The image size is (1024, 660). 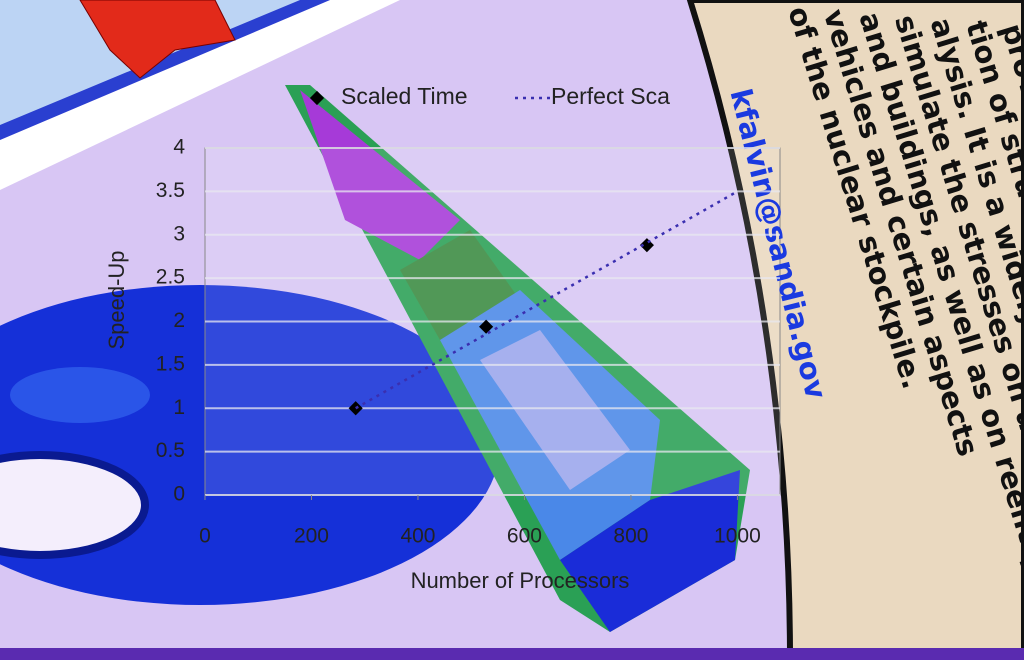 What do you see at coordinates (737, 536) in the screenshot?
I see `x-tick-label: 1000` at bounding box center [737, 536].